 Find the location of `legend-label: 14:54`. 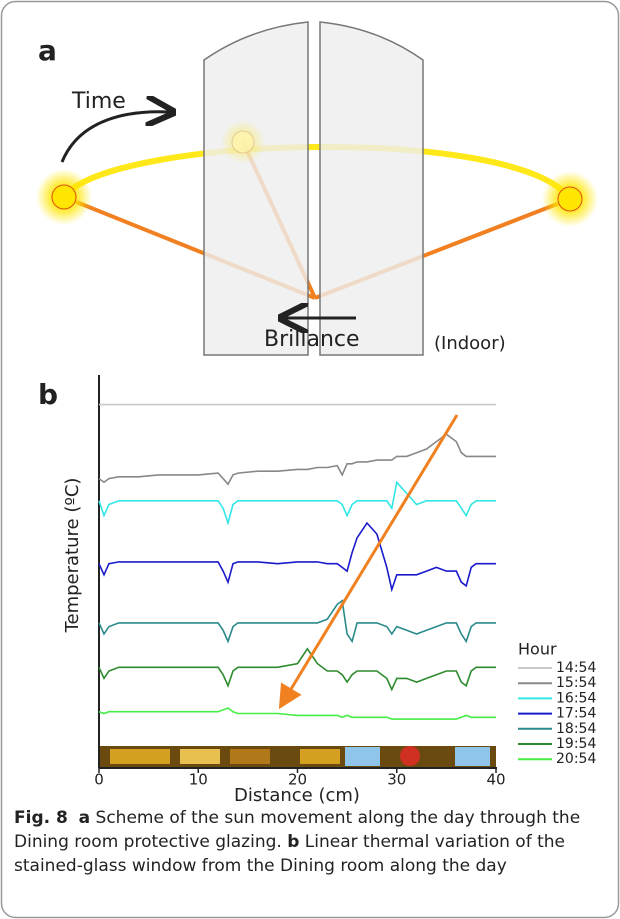

legend-label: 14:54 is located at coordinates (576, 668).